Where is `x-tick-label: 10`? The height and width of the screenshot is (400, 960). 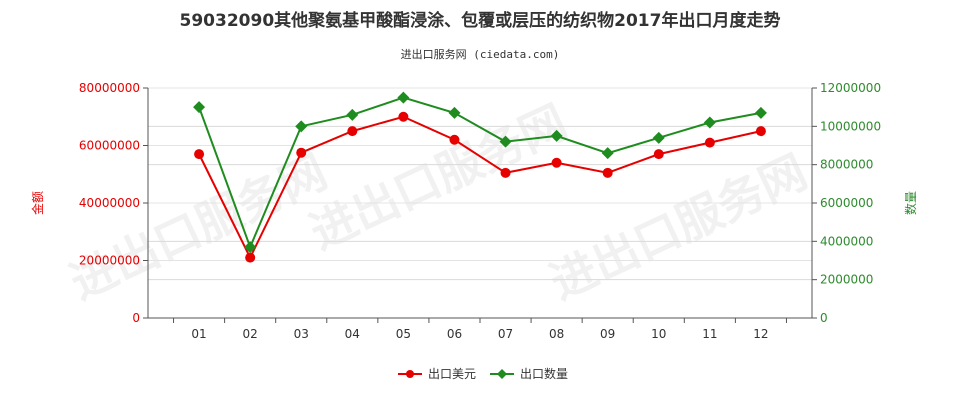 x-tick-label: 10 is located at coordinates (658, 334).